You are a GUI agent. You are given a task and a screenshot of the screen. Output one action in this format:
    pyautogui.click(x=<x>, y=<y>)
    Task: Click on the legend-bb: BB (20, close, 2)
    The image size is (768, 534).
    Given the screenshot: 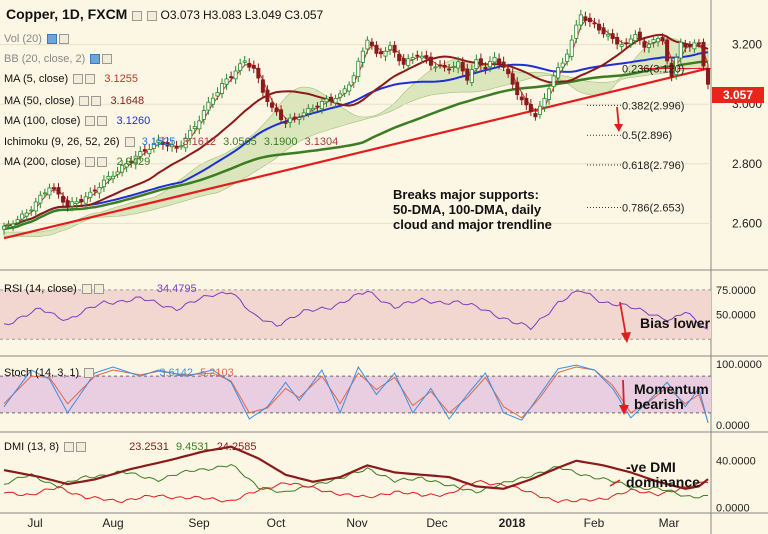 What is the action you would take?
    pyautogui.click(x=58, y=59)
    